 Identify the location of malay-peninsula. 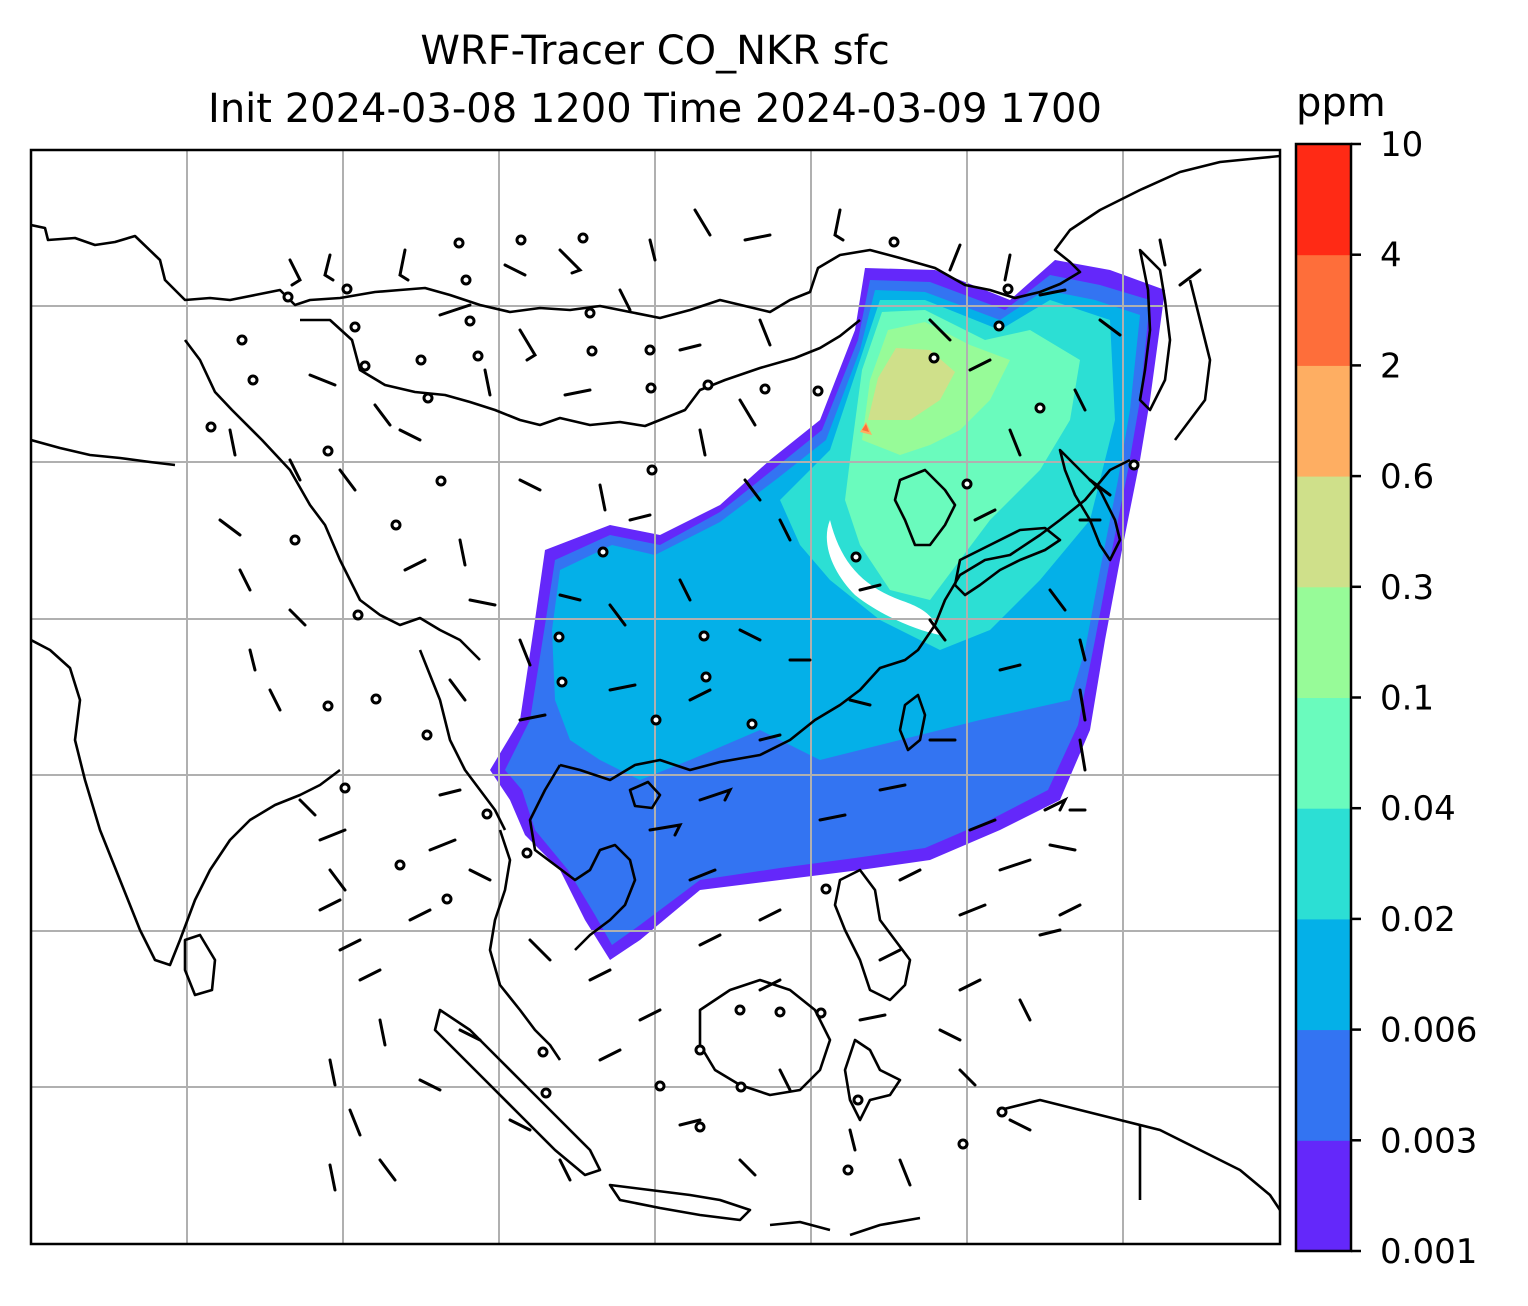
(525, 945).